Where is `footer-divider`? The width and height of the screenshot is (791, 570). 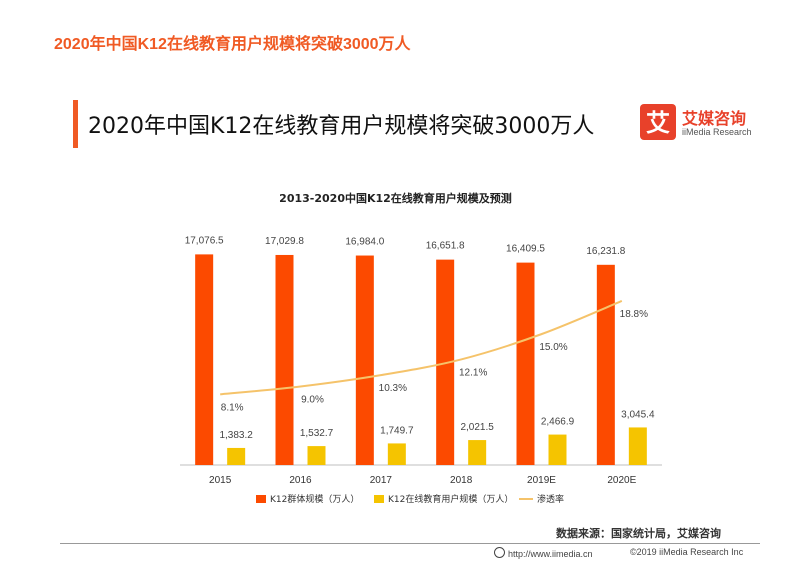 footer-divider is located at coordinates (410, 543).